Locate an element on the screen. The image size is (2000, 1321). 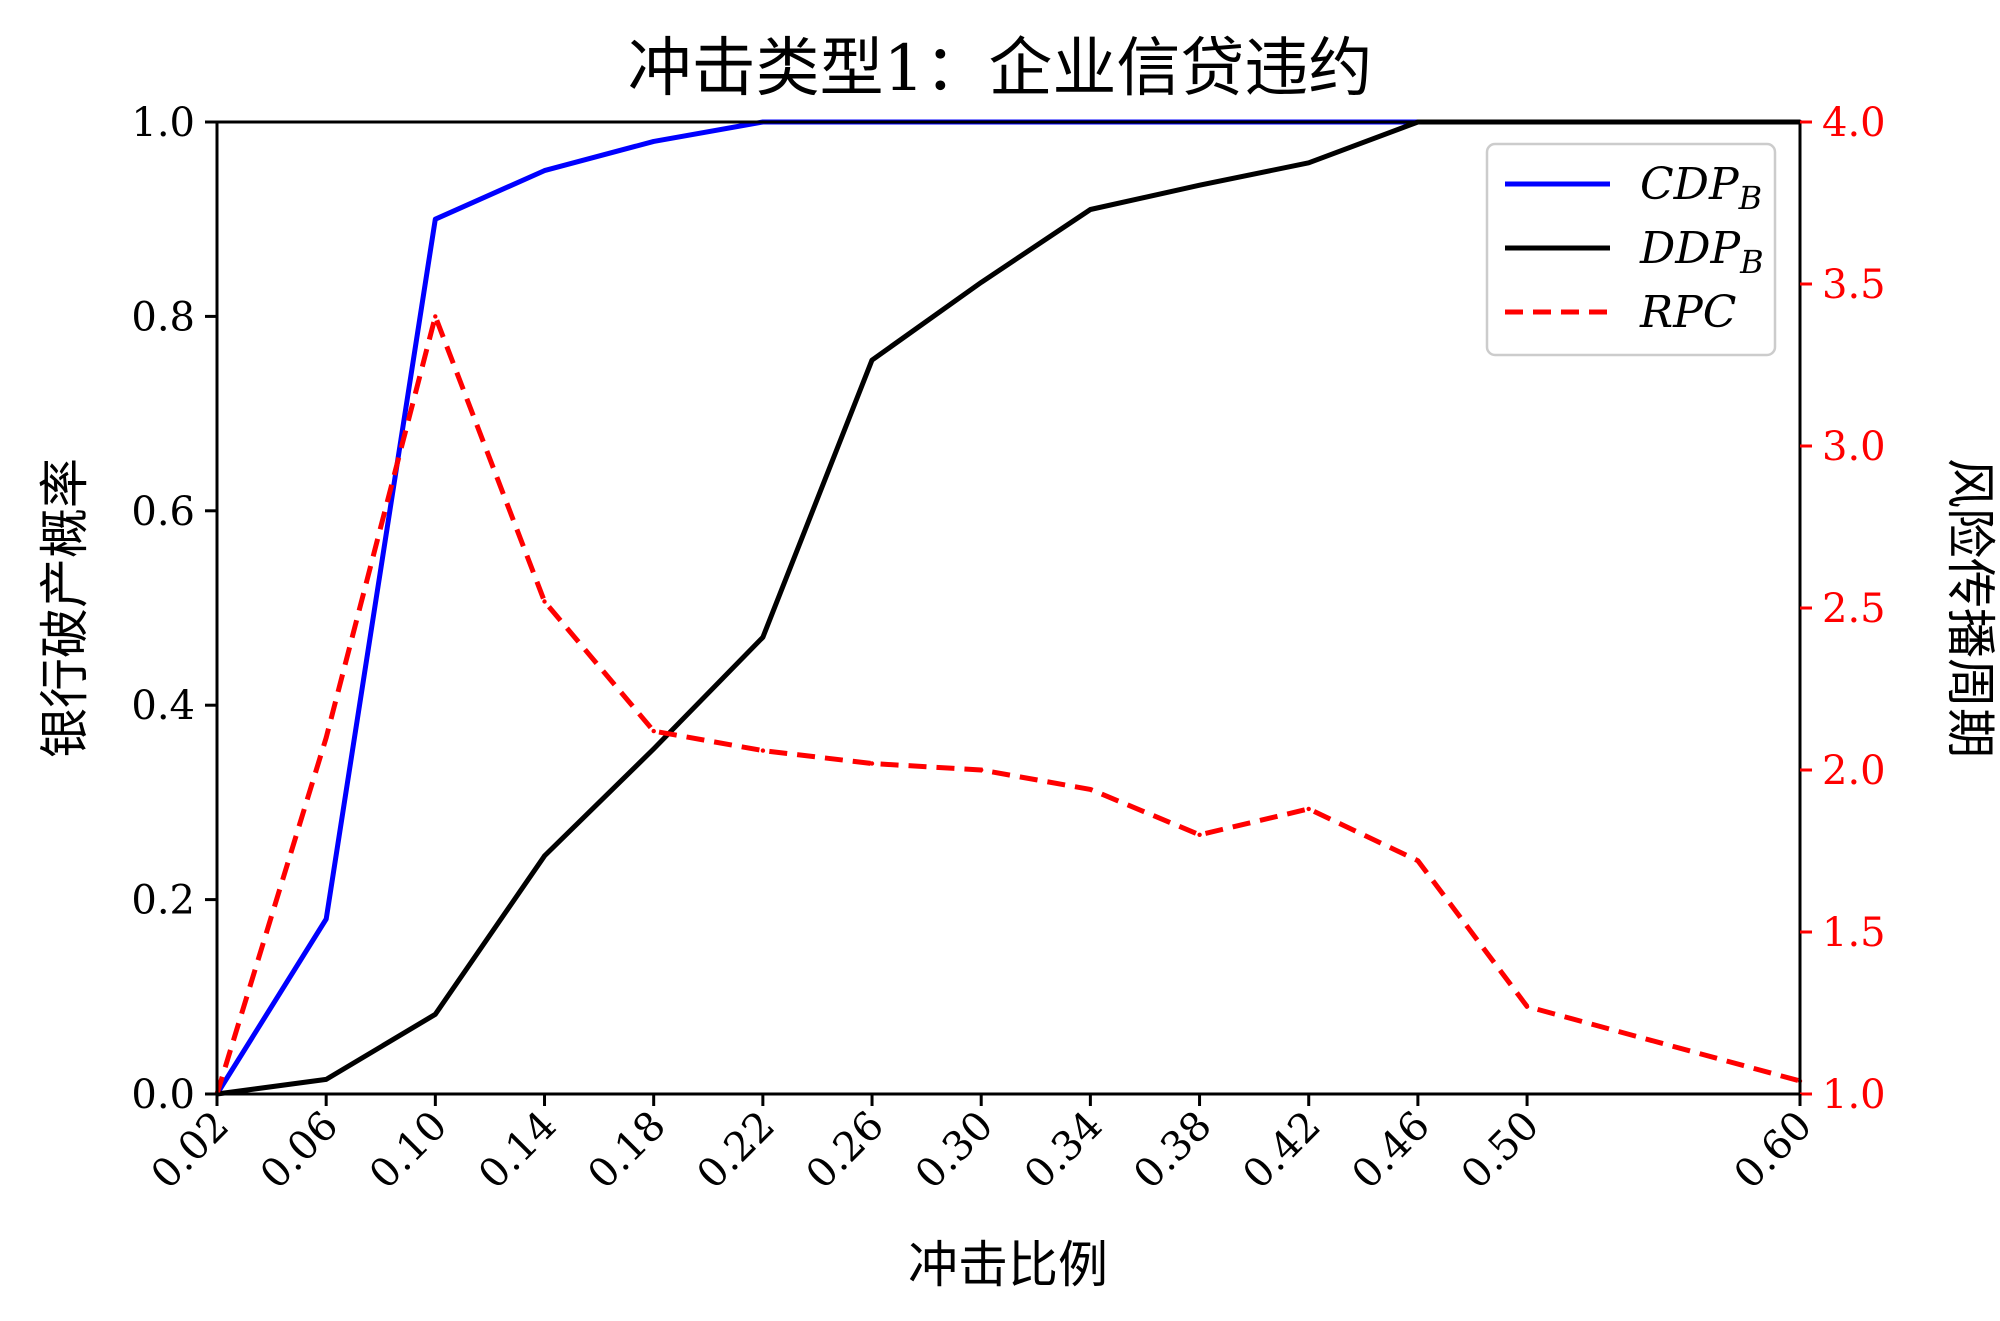
right-y-tick-label: 1.5 is located at coordinates (1854, 933).